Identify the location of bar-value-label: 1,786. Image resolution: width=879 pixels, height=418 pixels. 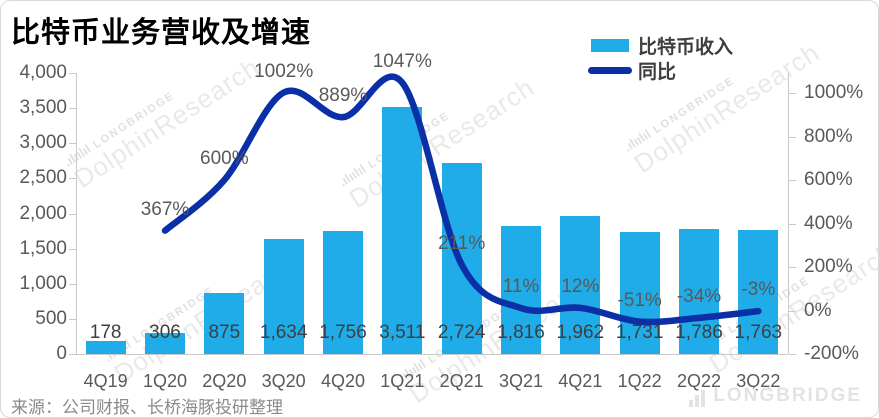
(699, 332).